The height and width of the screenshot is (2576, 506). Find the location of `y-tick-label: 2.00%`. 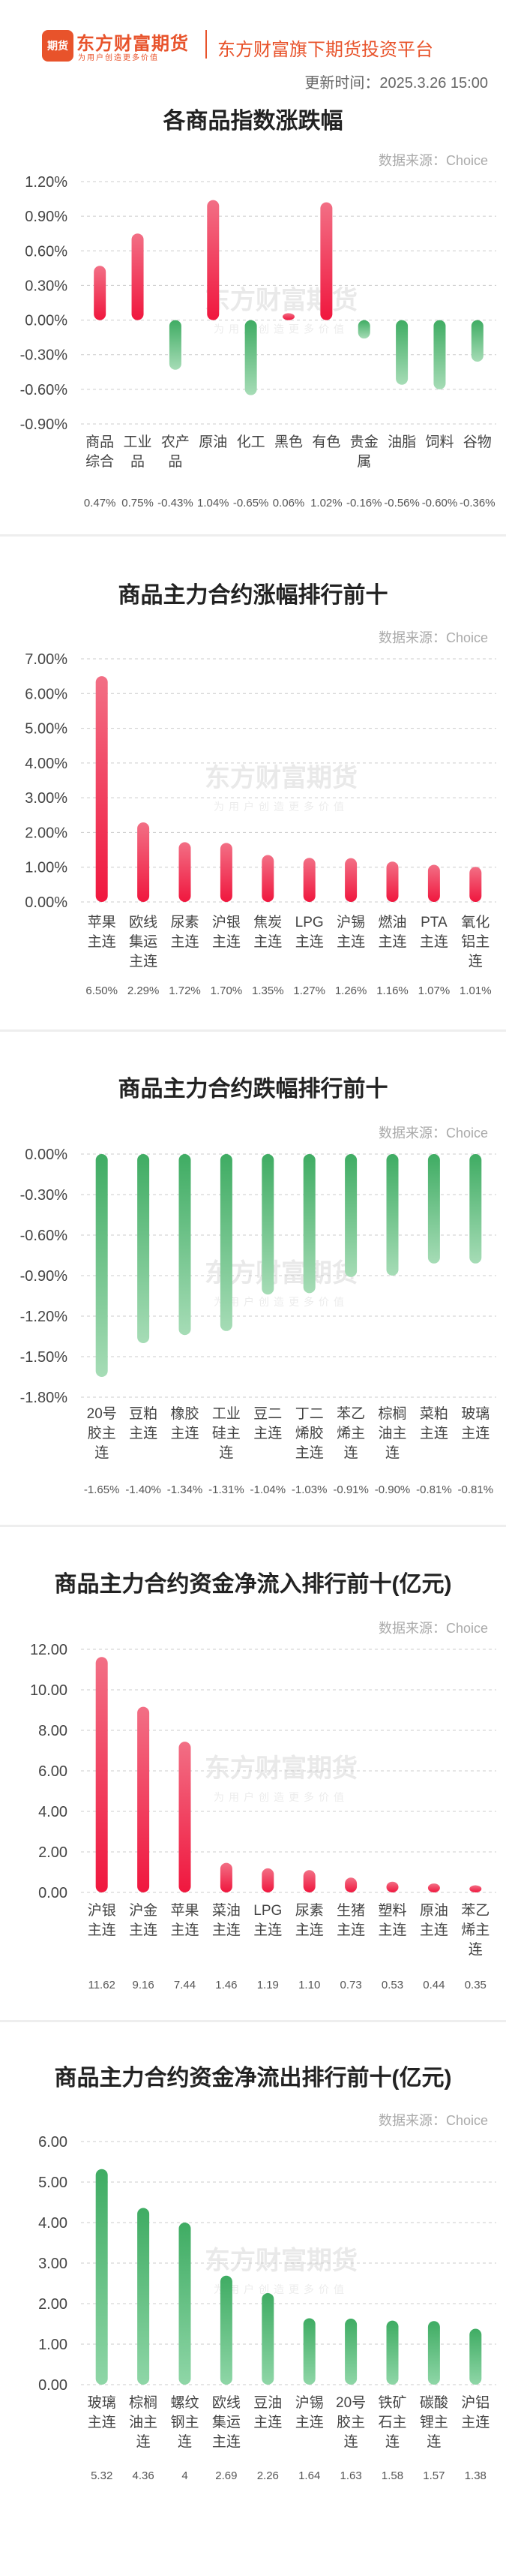

y-tick-label: 2.00% is located at coordinates (46, 833).